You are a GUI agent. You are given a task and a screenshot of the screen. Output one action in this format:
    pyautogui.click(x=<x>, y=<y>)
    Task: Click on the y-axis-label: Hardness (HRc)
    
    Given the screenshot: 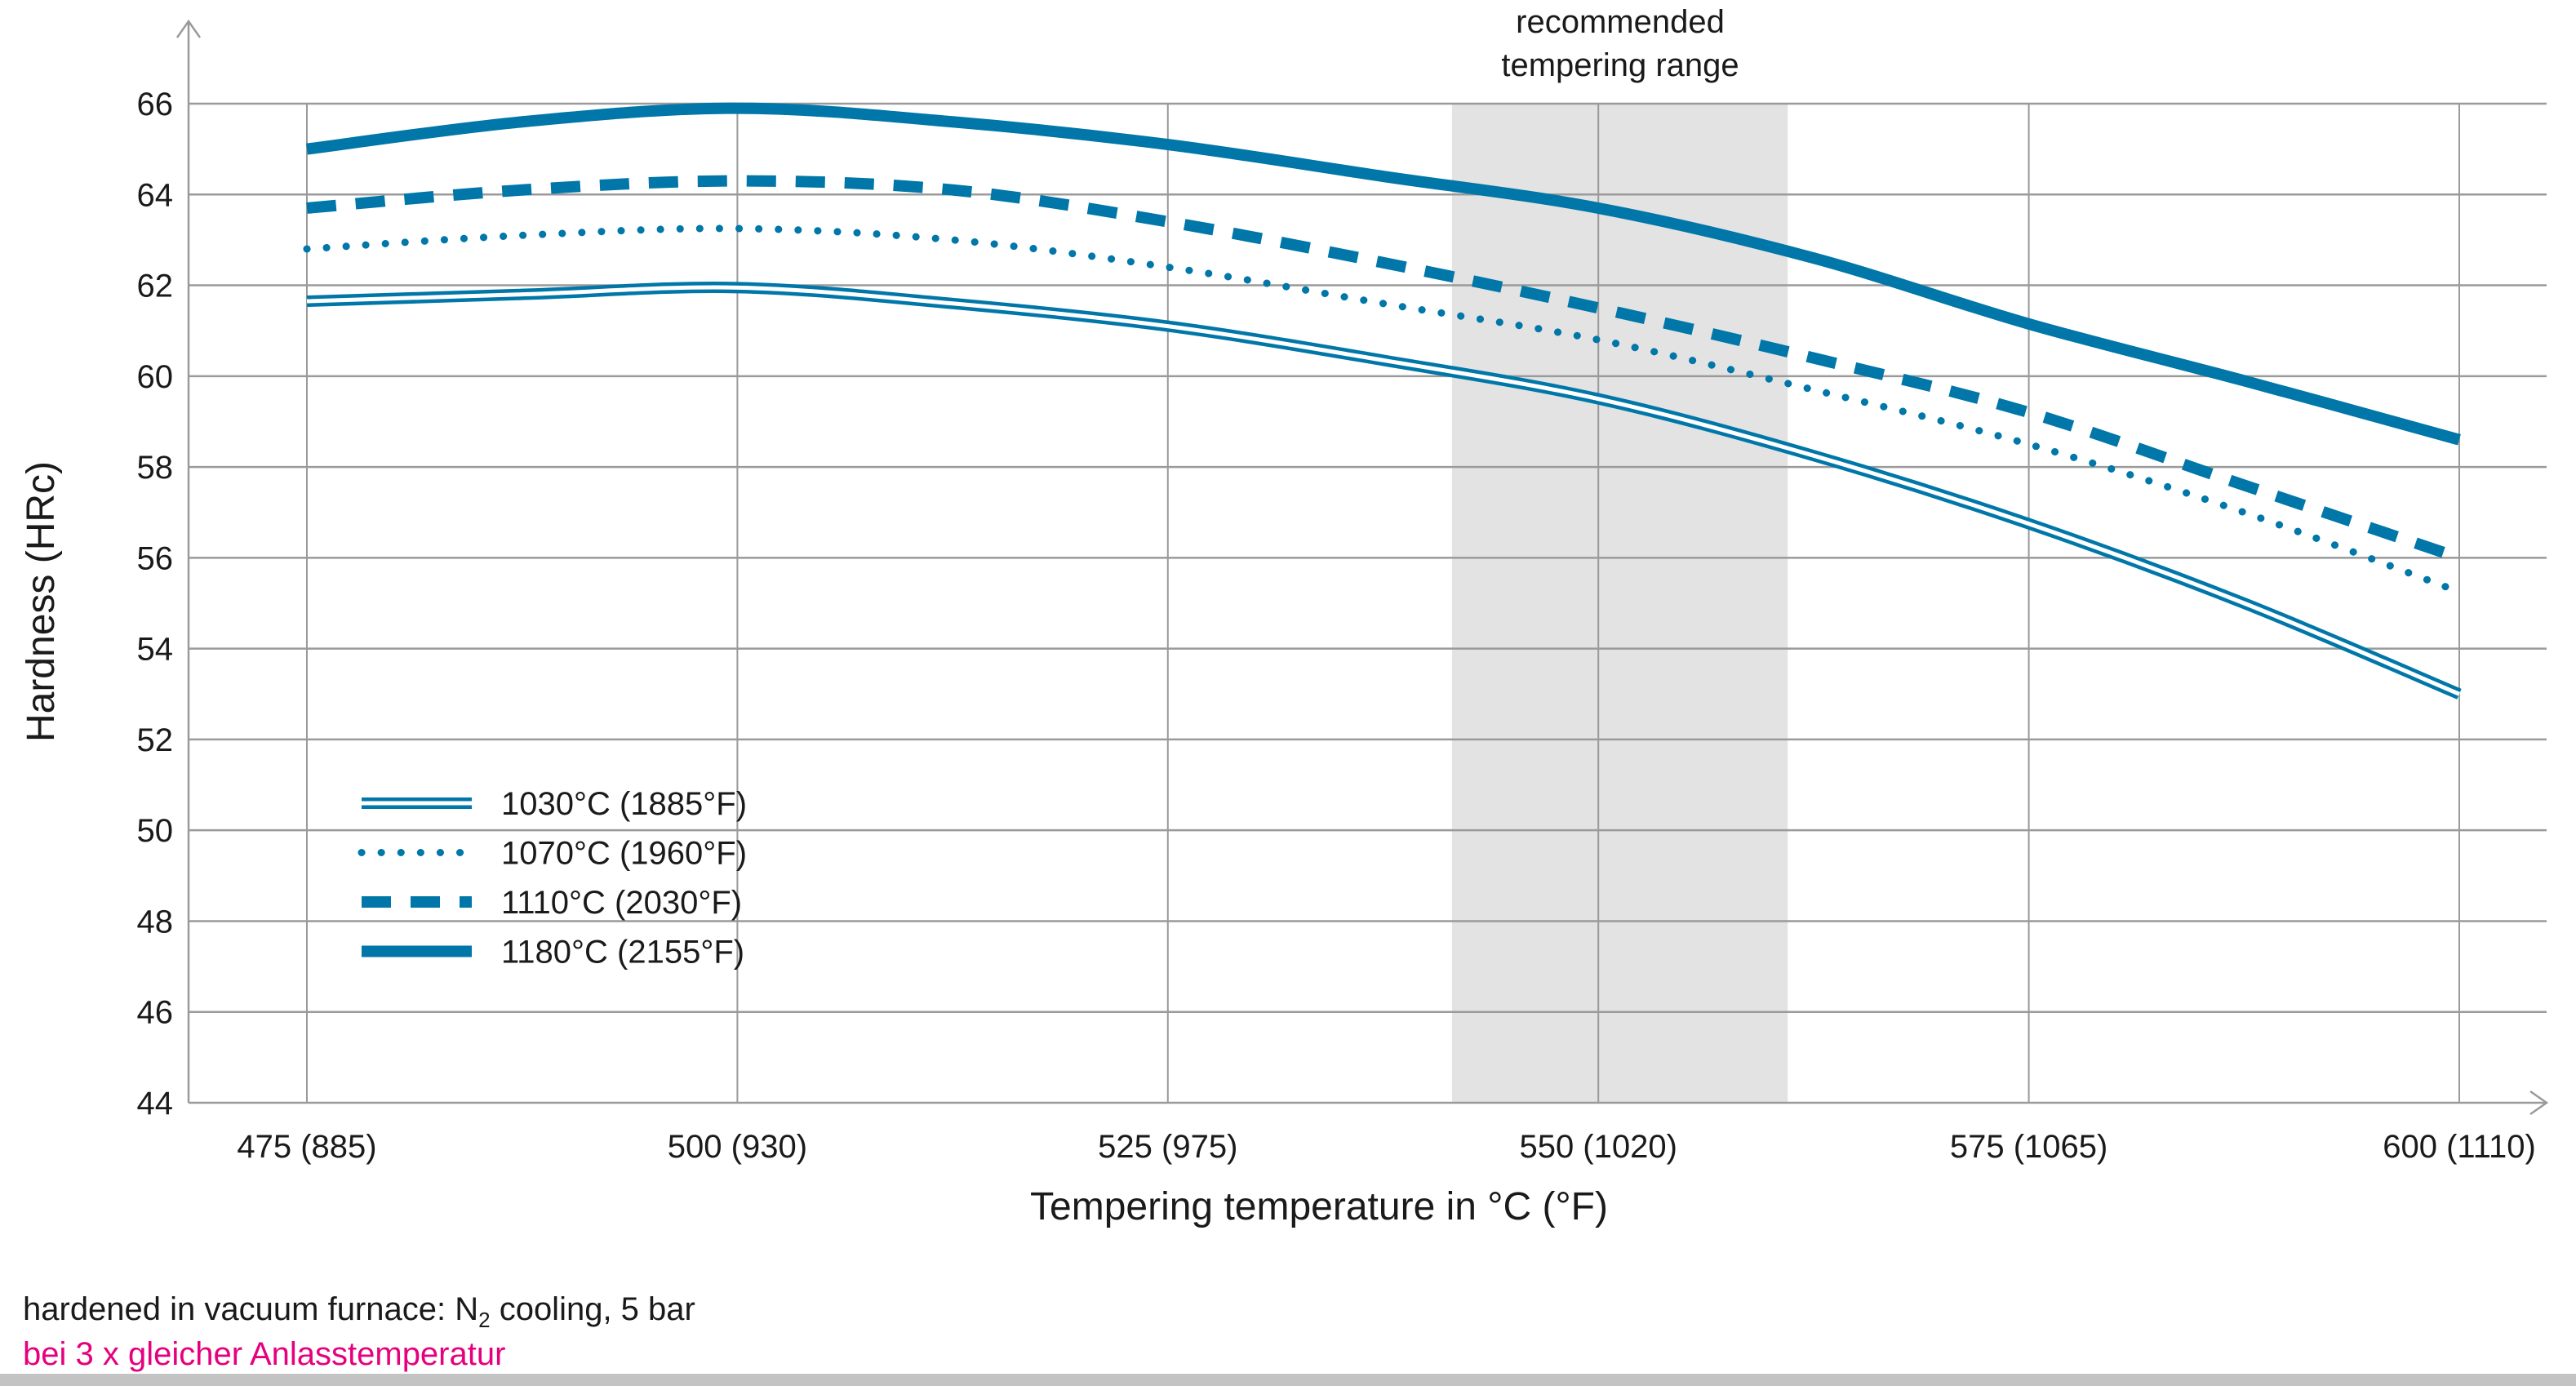 What is the action you would take?
    pyautogui.click(x=41, y=601)
    